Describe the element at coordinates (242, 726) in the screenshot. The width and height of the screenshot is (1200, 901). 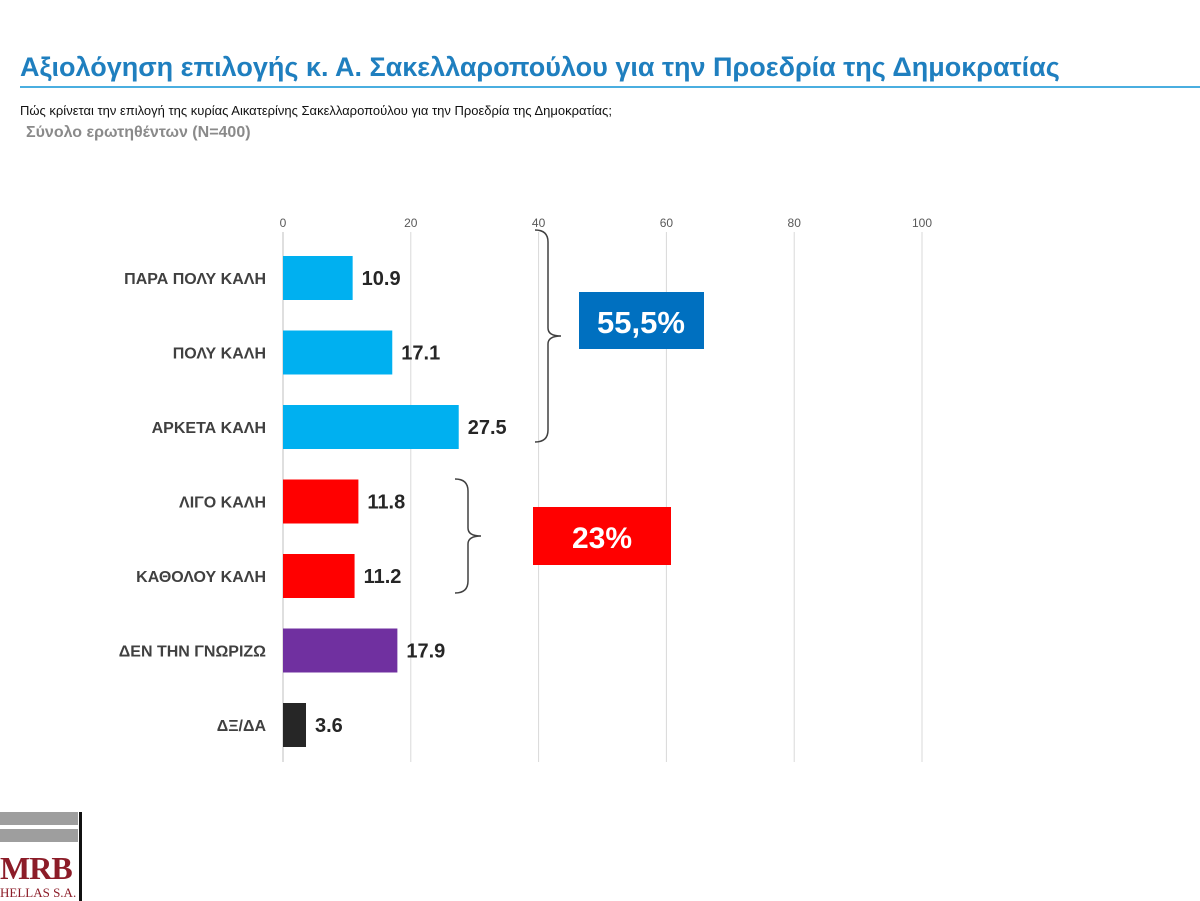
I see `category-label: ΔΞ/ΔΑ` at that location.